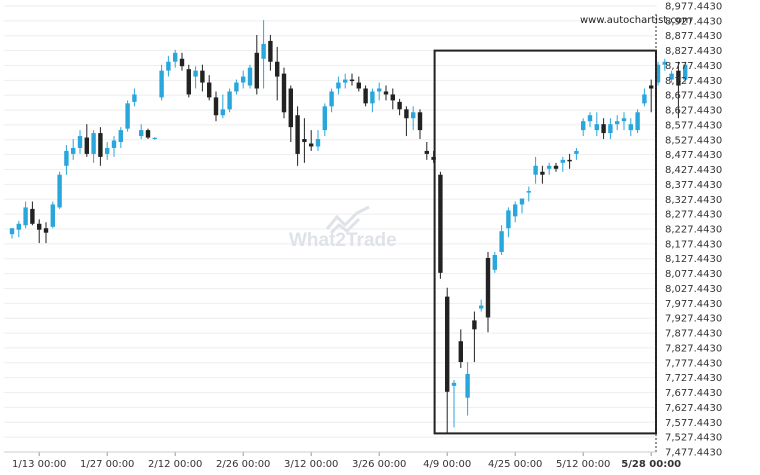 This screenshot has width=760, height=475. Describe the element at coordinates (243, 464) in the screenshot. I see `x-tick-label: 2/26 00:00` at that location.